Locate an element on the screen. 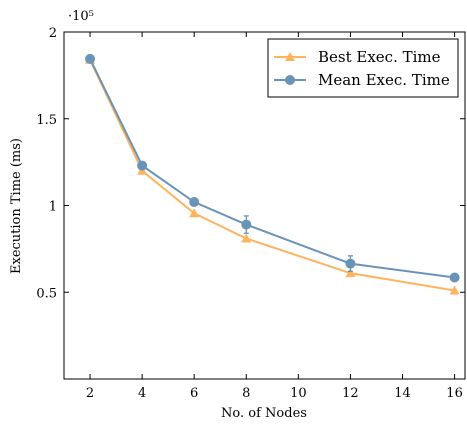  x-tick-label: 2 is located at coordinates (90, 393).